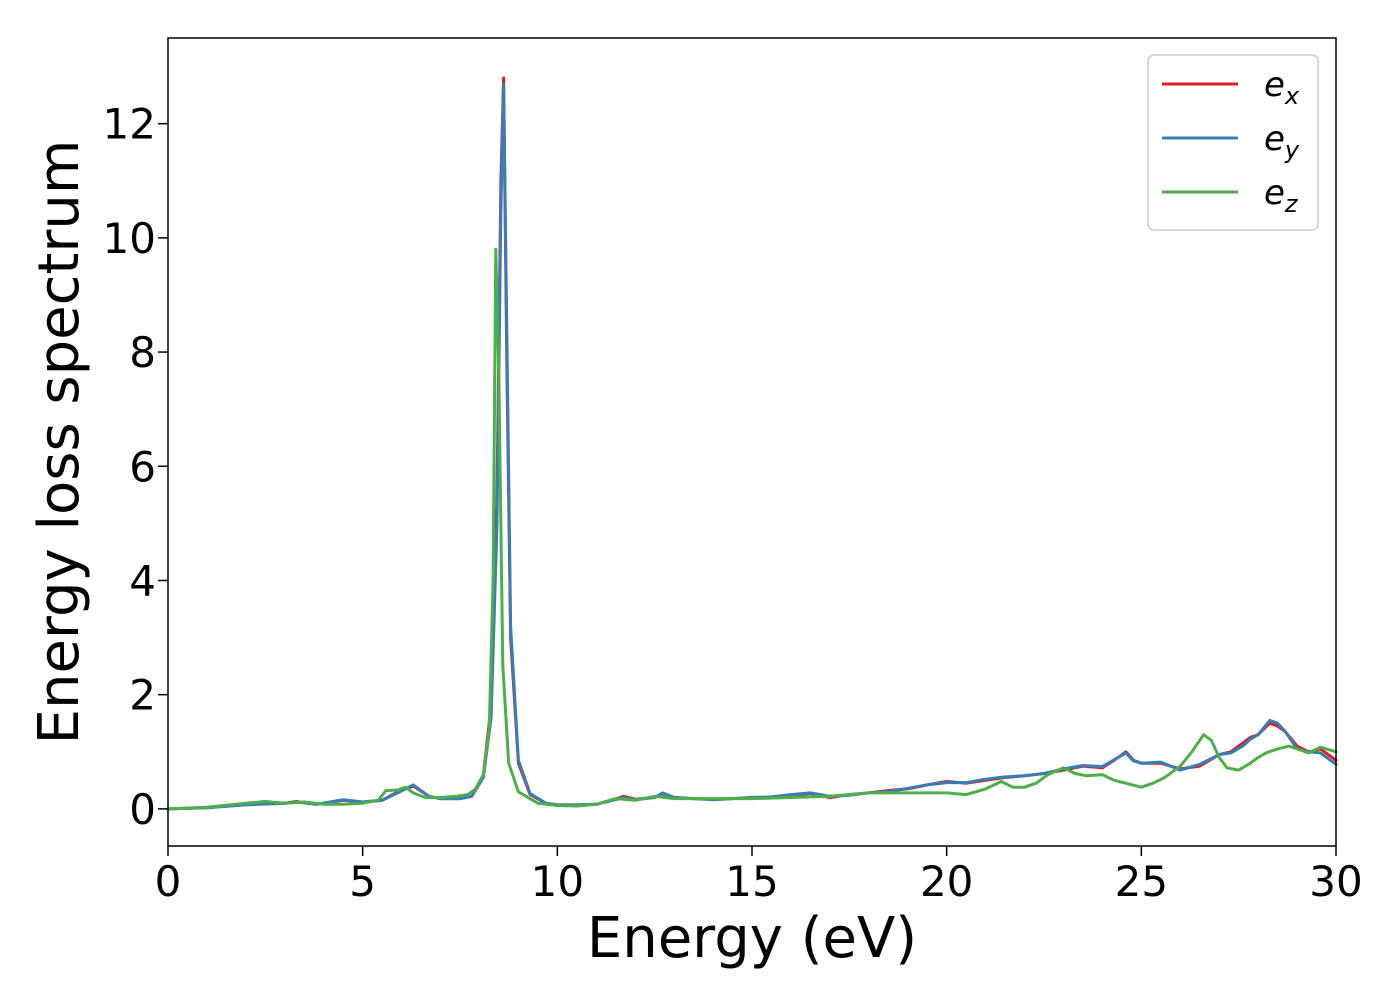 Image resolution: width=1400 pixels, height=1004 pixels. I want to click on legend-item-e_y: ey, so click(1231, 141).